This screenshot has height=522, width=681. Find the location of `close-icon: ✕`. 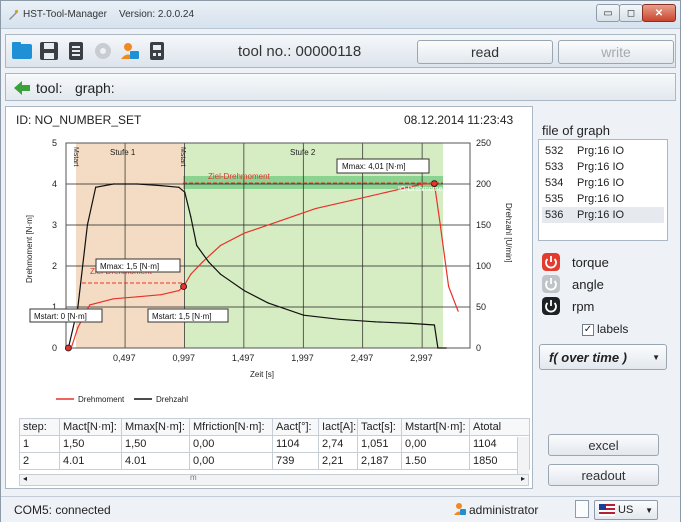

close-icon: ✕ is located at coordinates (659, 13).